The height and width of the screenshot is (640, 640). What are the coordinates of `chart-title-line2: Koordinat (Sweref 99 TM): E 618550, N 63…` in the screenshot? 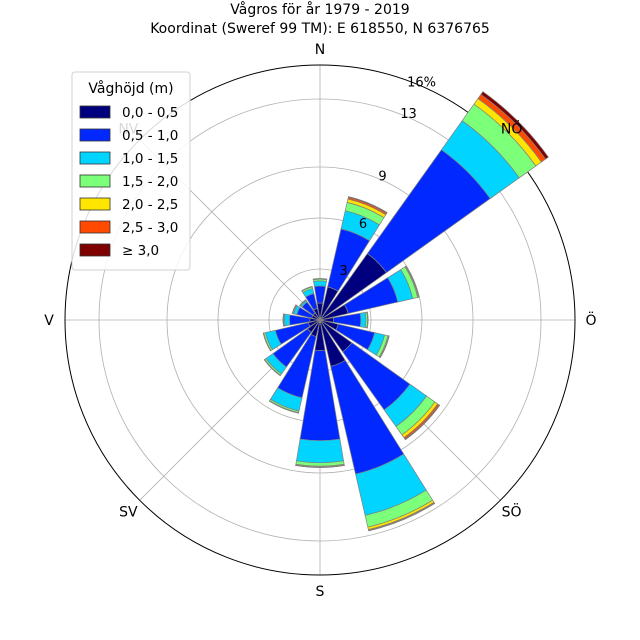 It's located at (320, 29).